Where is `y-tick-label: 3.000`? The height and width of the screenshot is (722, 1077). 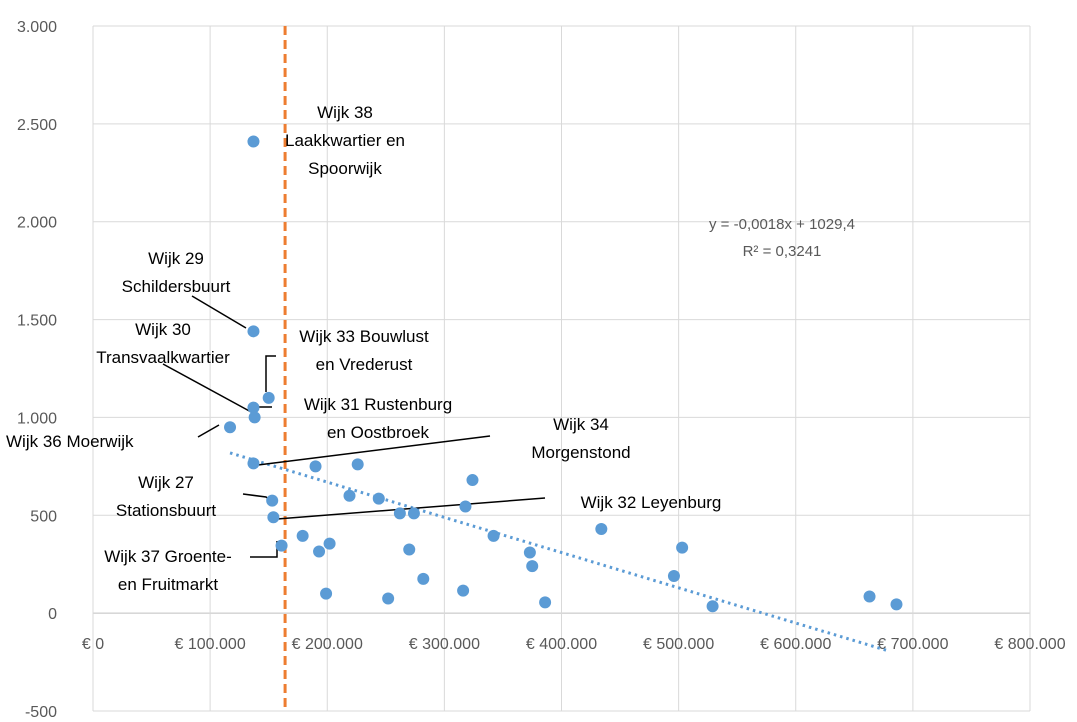
y-tick-label: 3.000 is located at coordinates (37, 27).